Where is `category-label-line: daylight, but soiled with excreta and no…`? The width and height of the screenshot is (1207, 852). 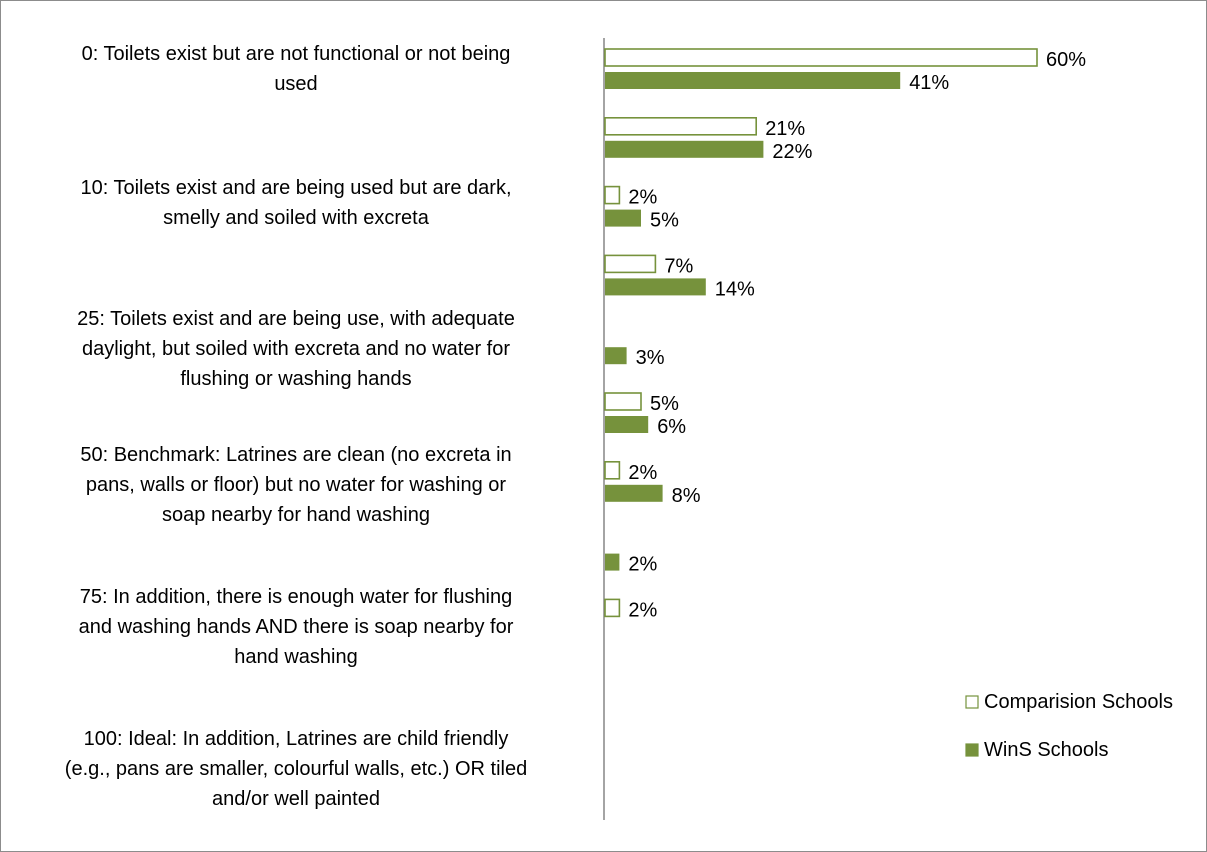
category-label-line: daylight, but soiled with excreta and no… is located at coordinates (296, 349).